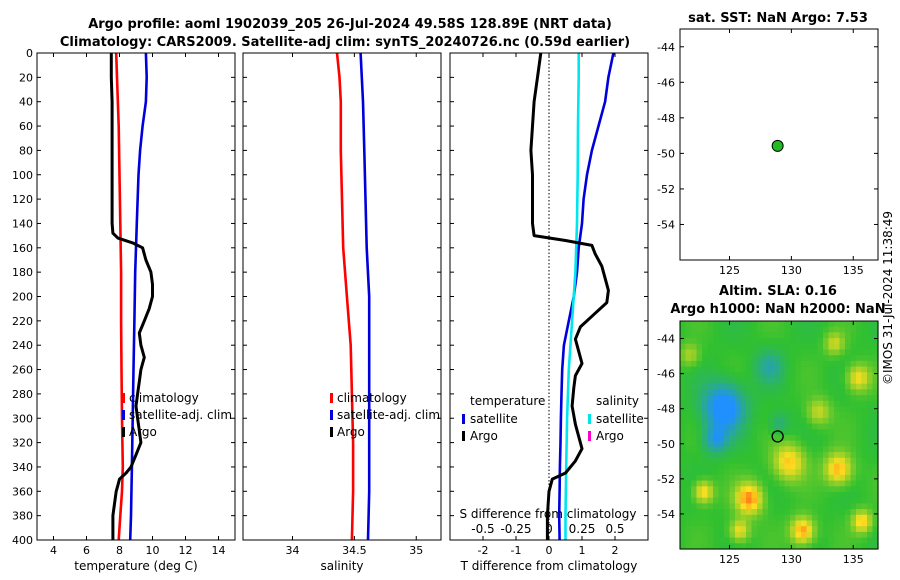 This screenshot has height=580, width=900. Describe the element at coordinates (515, 529) in the screenshot. I see `diff-s-tick-label: -0.25` at that location.